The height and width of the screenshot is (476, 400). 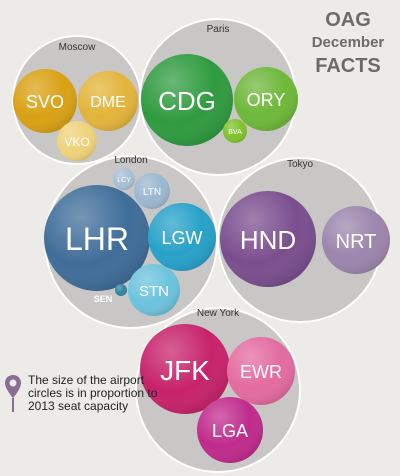 What do you see at coordinates (218, 29) in the screenshot?
I see `city-label: Paris` at bounding box center [218, 29].